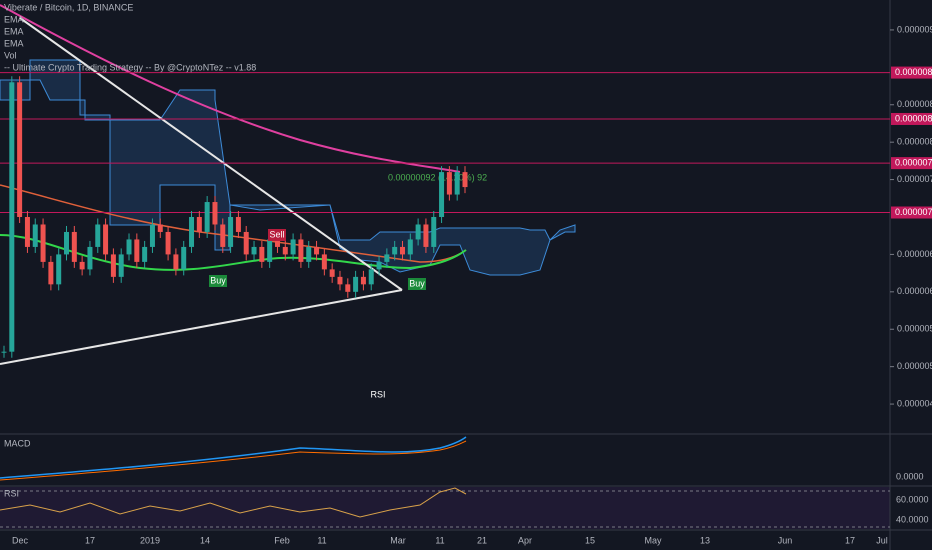  I want to click on x-tick-label: 17, so click(90, 540).